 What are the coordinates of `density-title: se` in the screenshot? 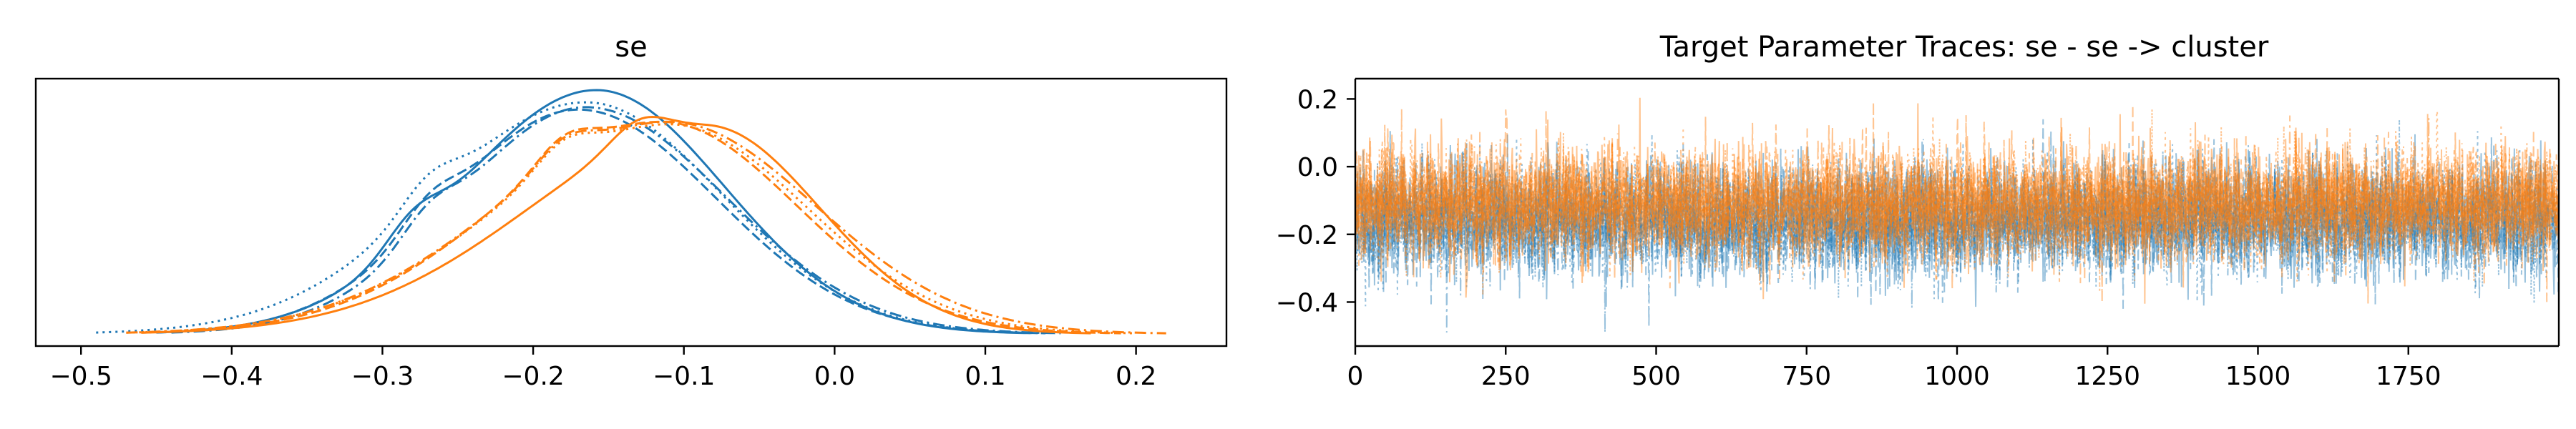 It's located at (631, 47).